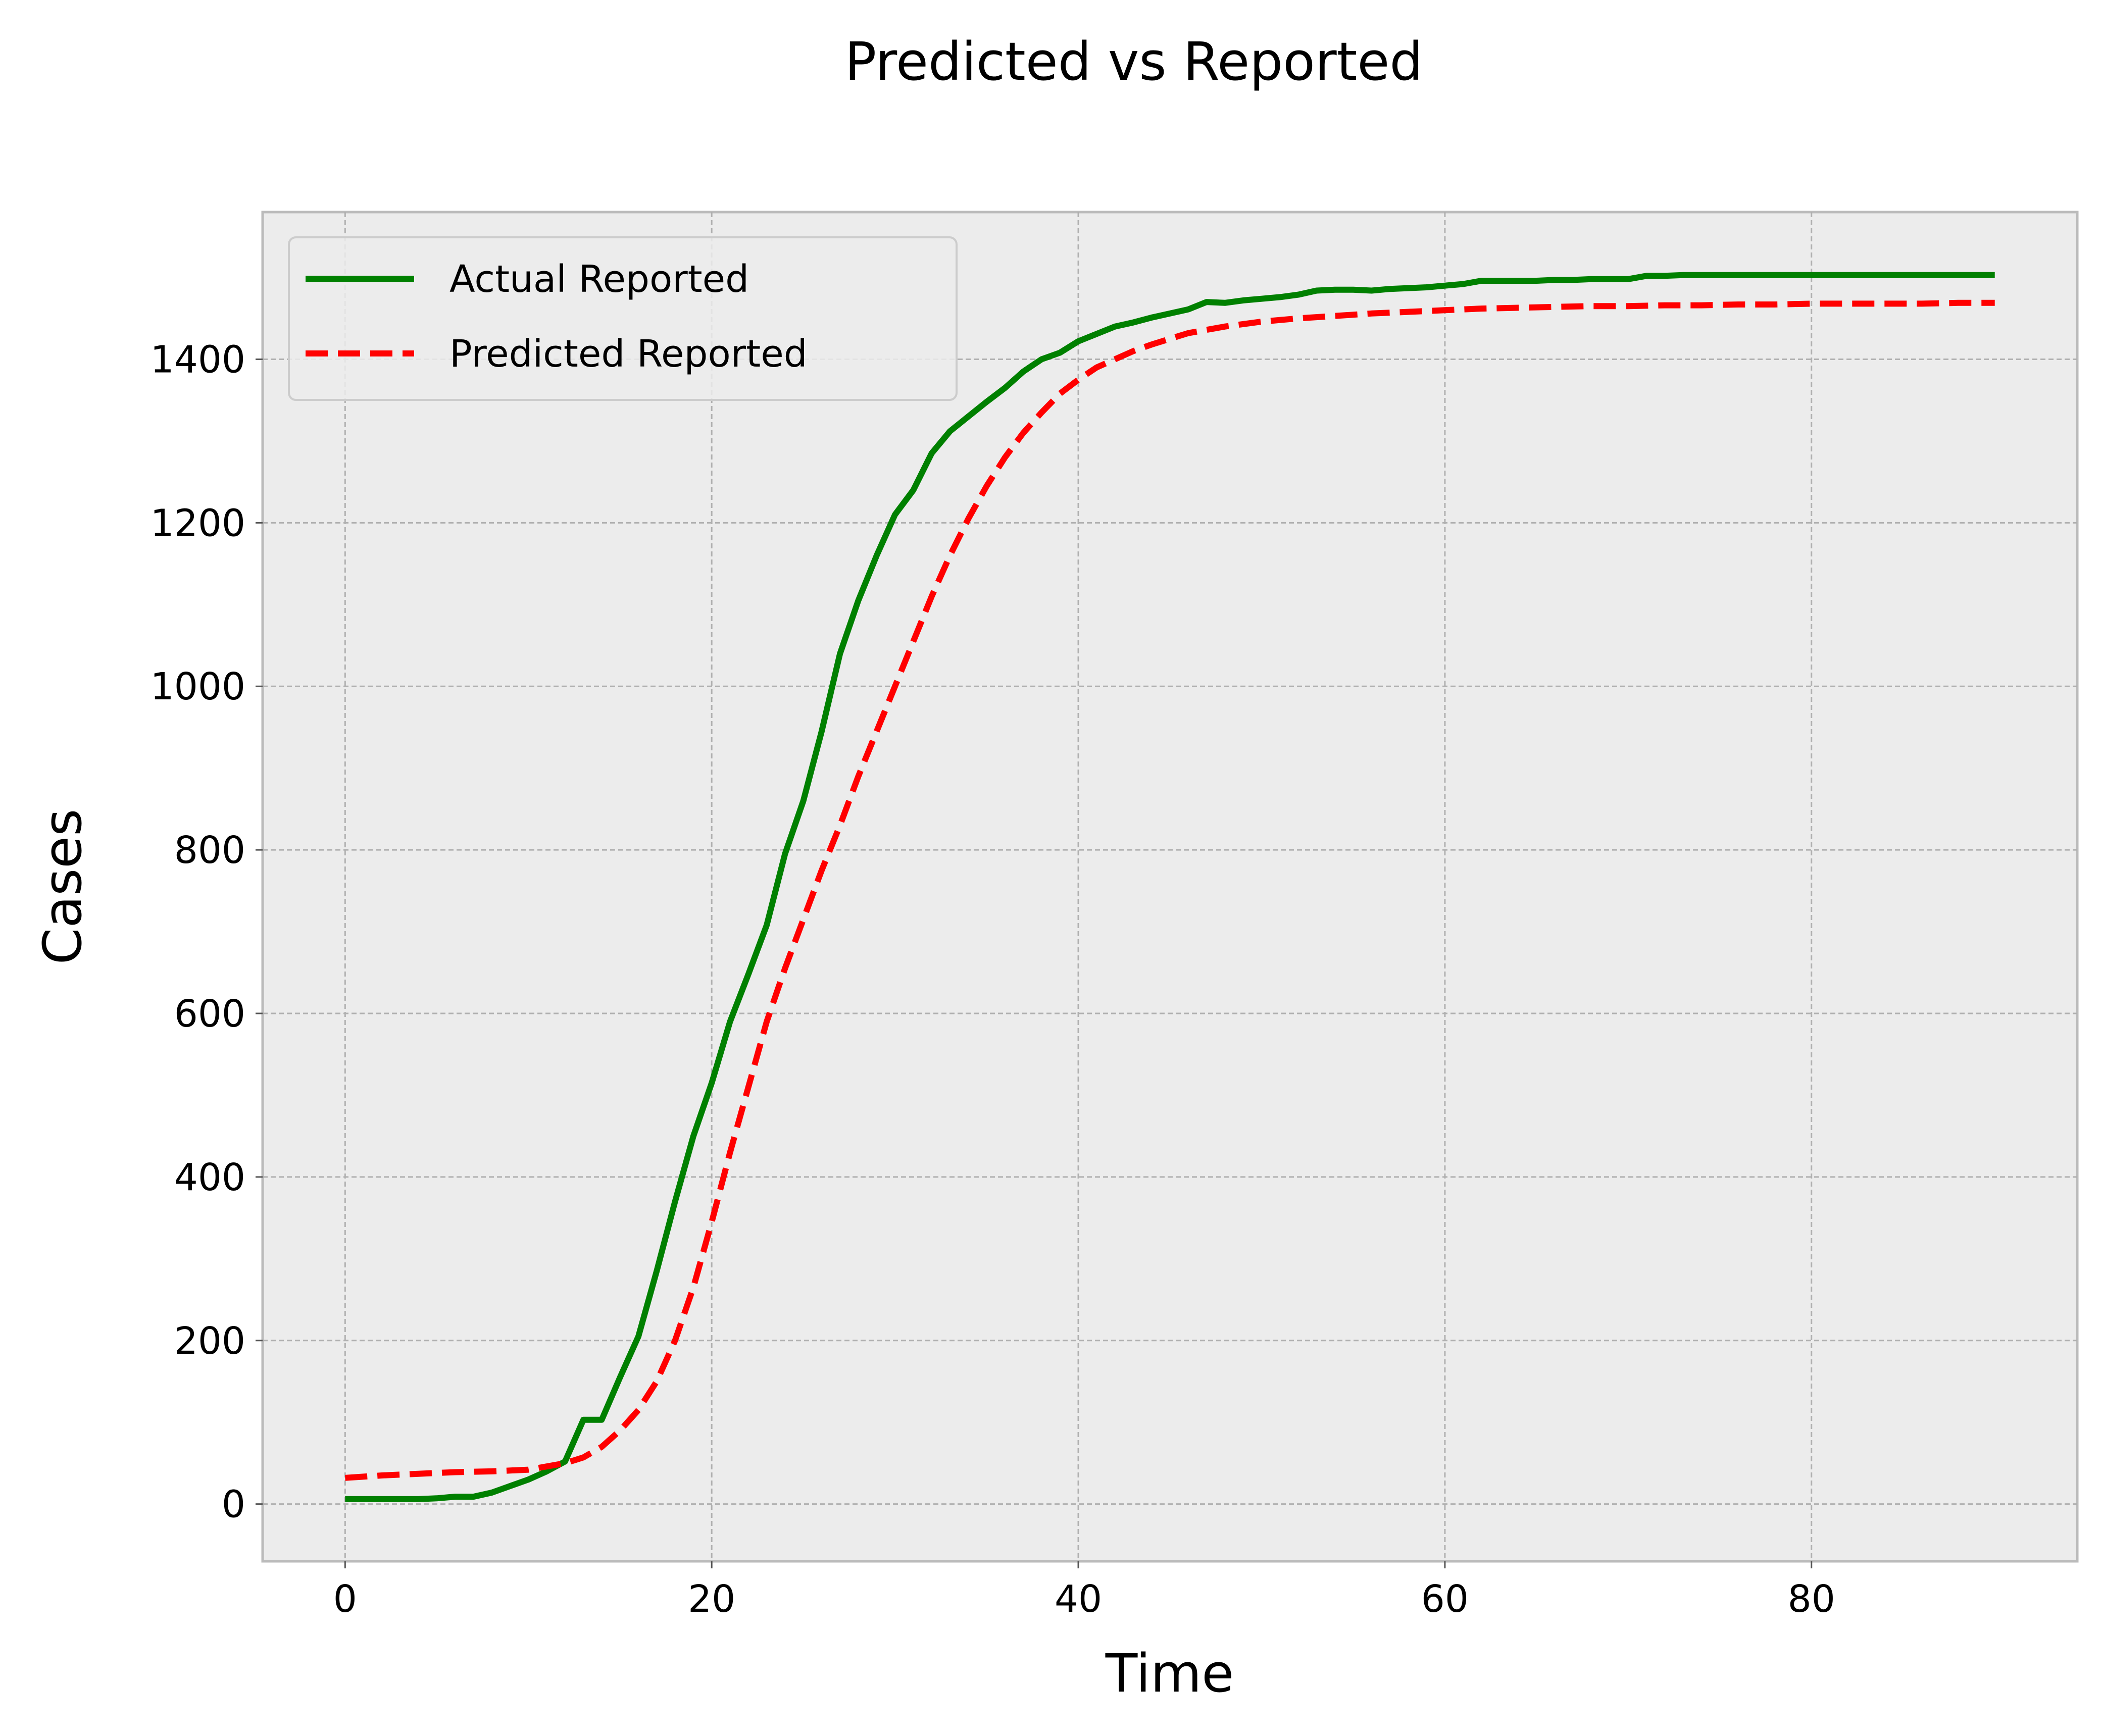  I want to click on y-tick-label: 1200, so click(198, 523).